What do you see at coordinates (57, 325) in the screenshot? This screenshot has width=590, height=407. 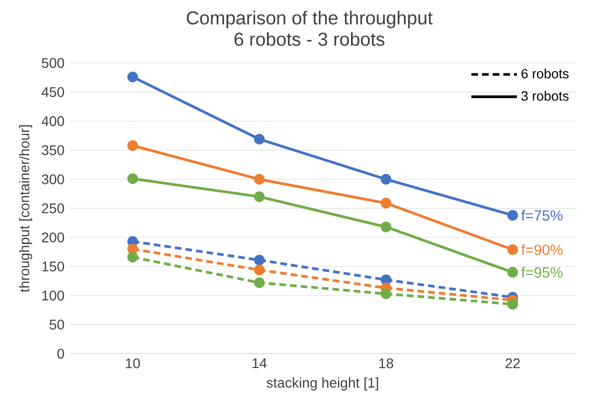 I see `y-tick-label: 50` at bounding box center [57, 325].